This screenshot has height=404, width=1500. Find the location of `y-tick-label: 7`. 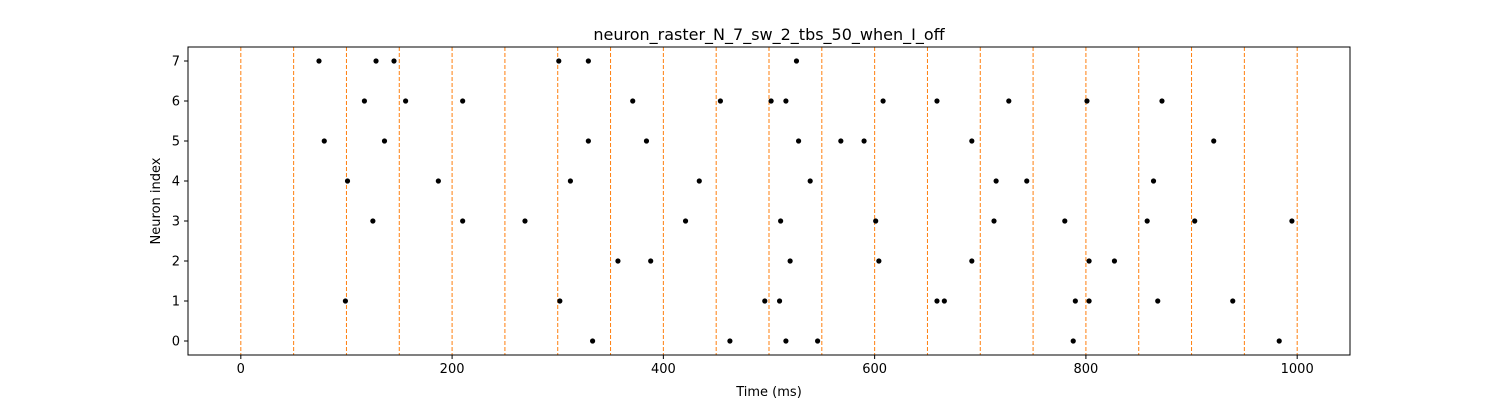

y-tick-label: 7 is located at coordinates (176, 62).